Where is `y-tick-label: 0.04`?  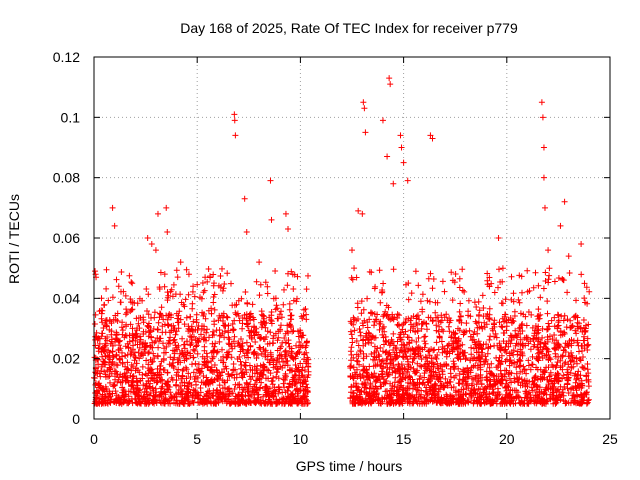 y-tick-label: 0.04 is located at coordinates (66, 298).